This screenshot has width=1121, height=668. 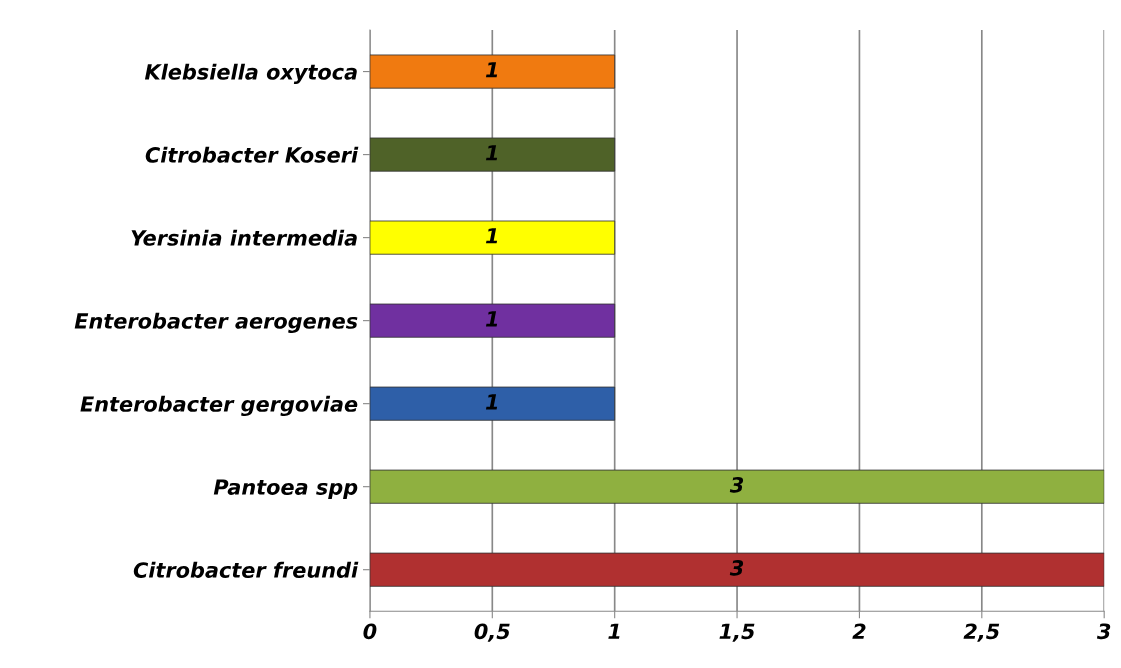 I want to click on x-tick-label: 3, so click(x=1103, y=631).